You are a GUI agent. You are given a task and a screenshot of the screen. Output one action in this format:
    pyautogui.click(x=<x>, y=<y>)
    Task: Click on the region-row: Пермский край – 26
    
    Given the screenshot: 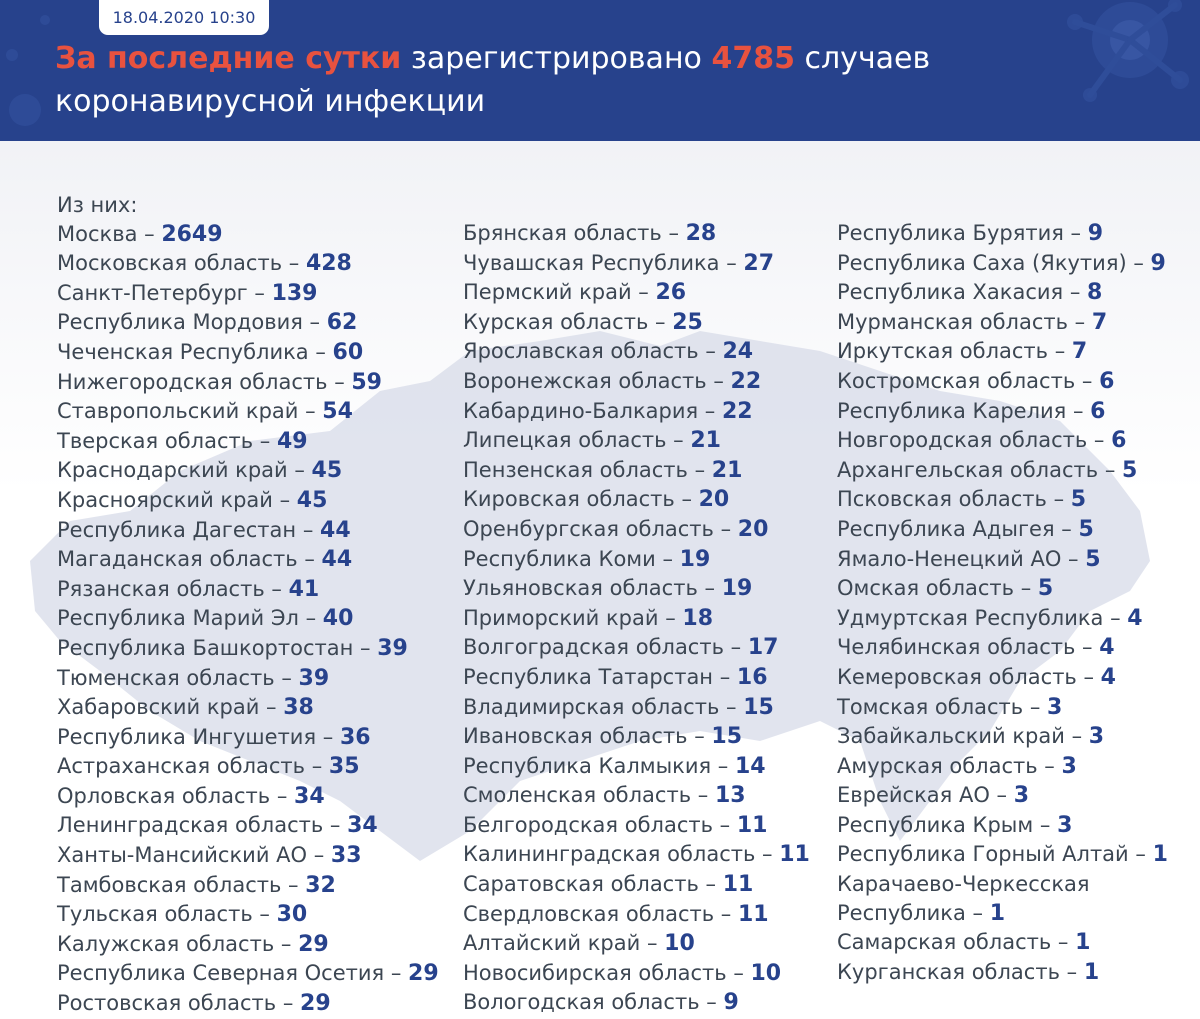 What is the action you would take?
    pyautogui.click(x=575, y=293)
    